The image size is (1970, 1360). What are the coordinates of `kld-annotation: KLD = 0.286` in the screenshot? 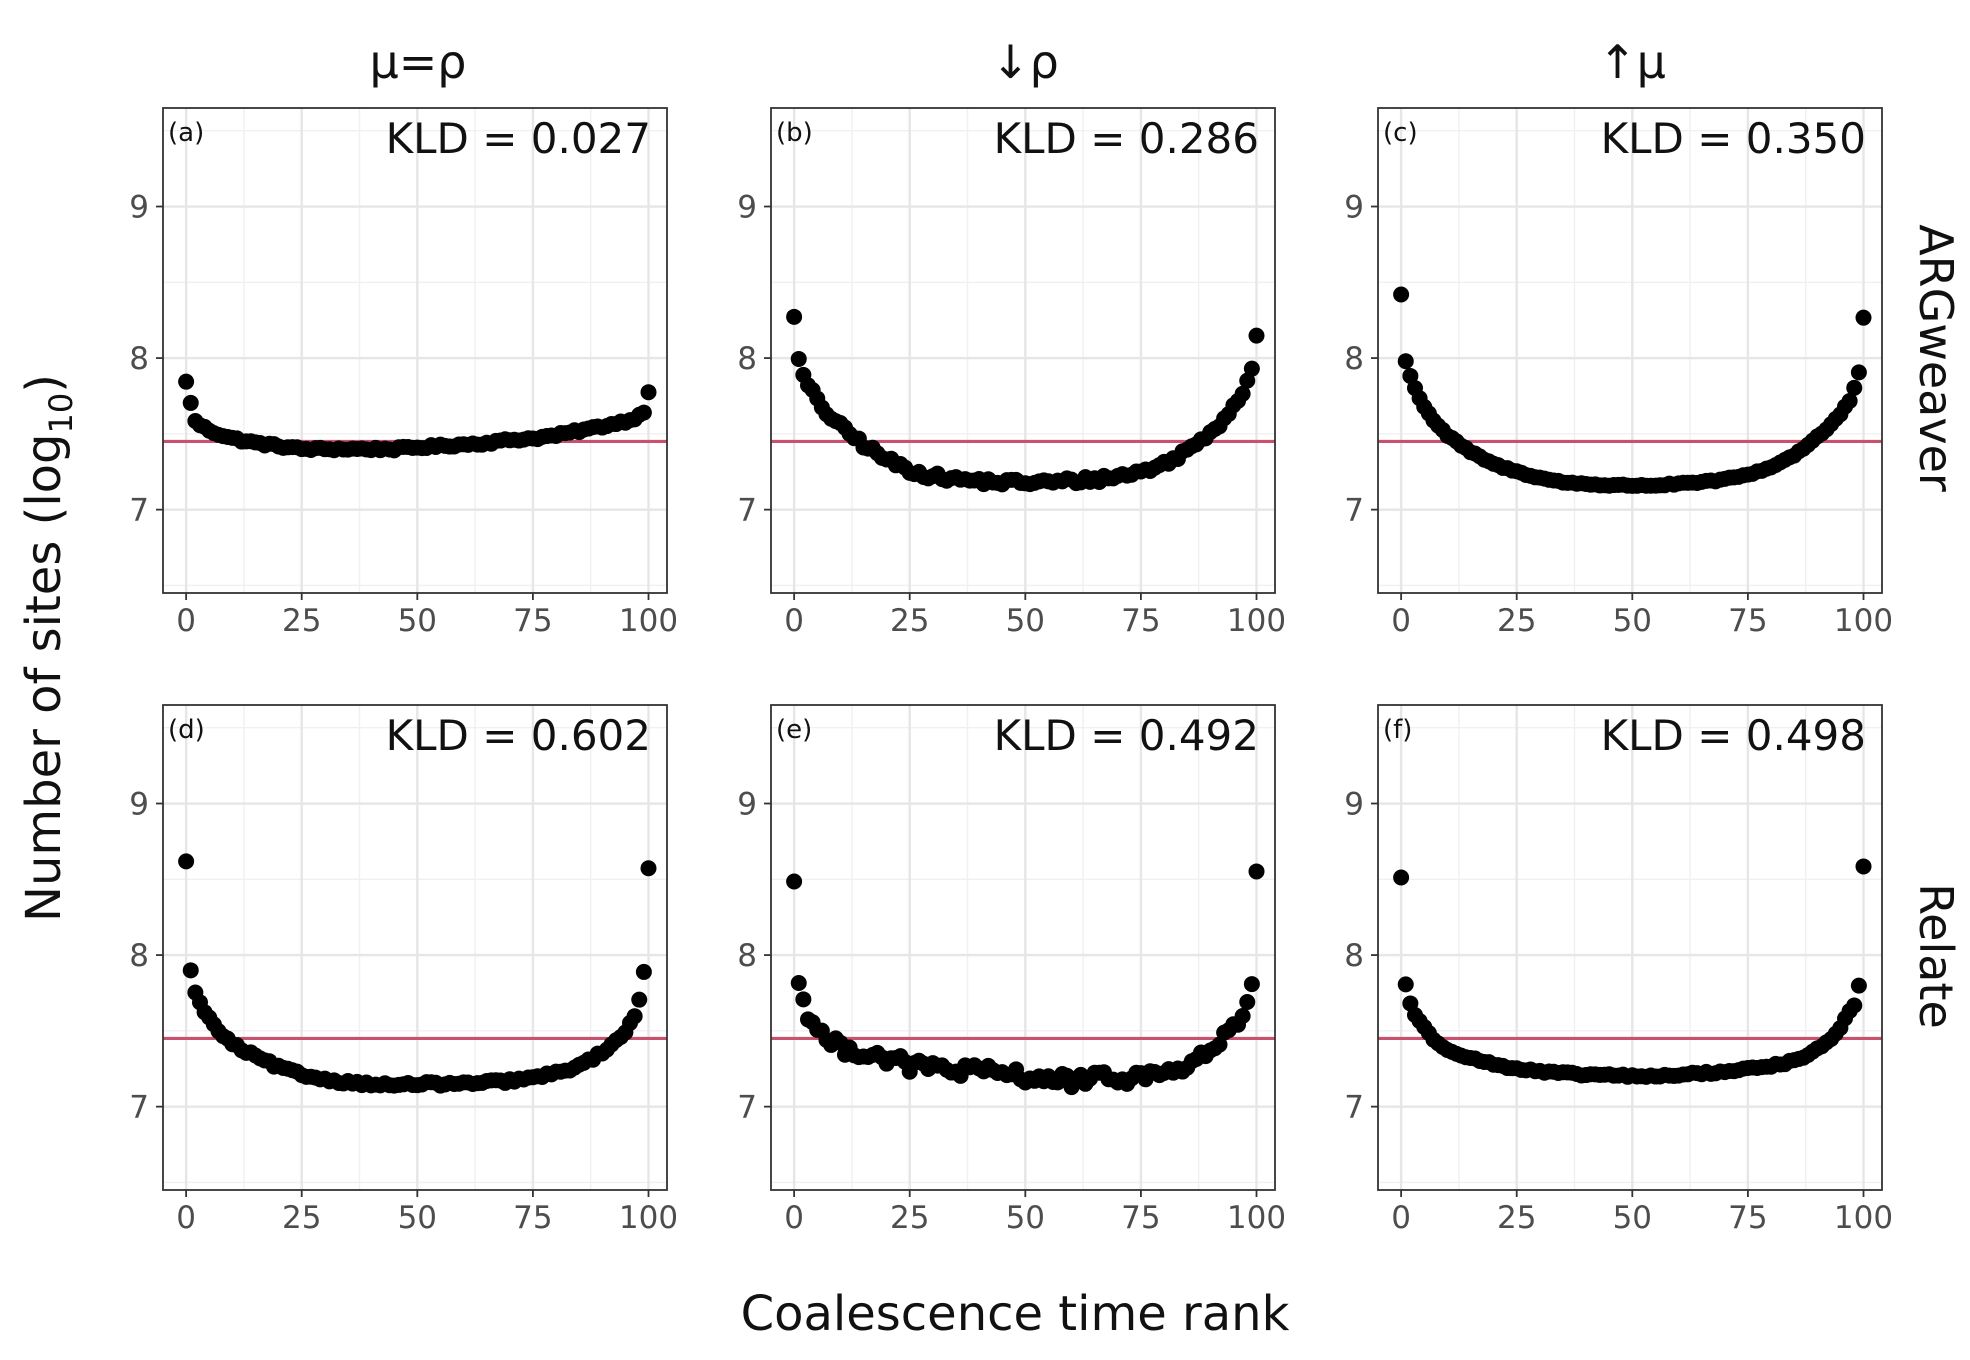 It's located at (1126, 138).